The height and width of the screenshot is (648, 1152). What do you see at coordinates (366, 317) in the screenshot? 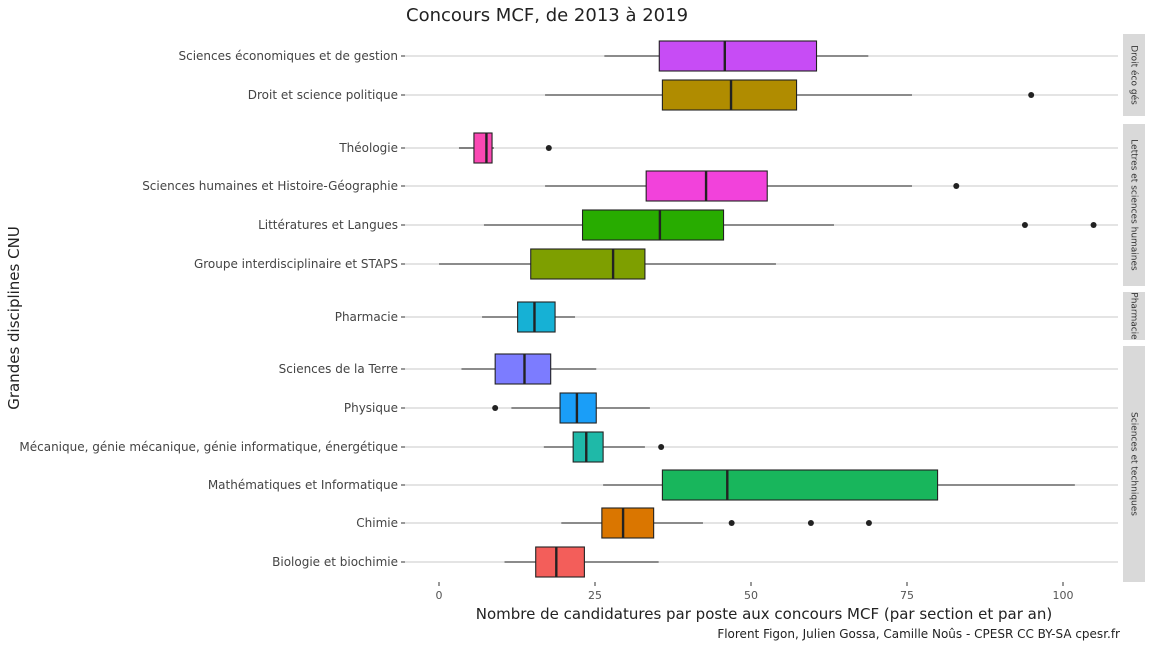
I see `category-label: Pharmacie` at bounding box center [366, 317].